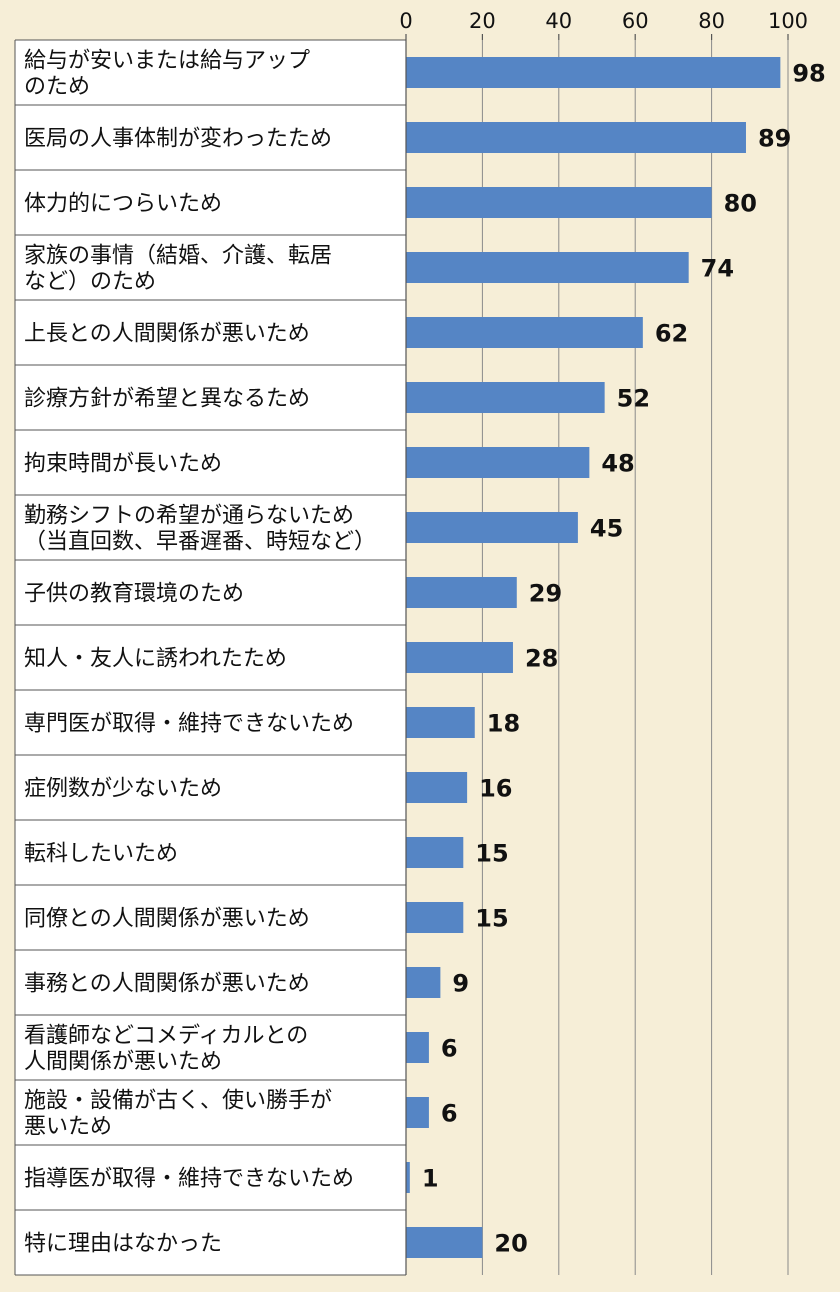 This screenshot has width=840, height=1292. I want to click on category-label-line: 専門医が取得・維持できないため, so click(189, 724).